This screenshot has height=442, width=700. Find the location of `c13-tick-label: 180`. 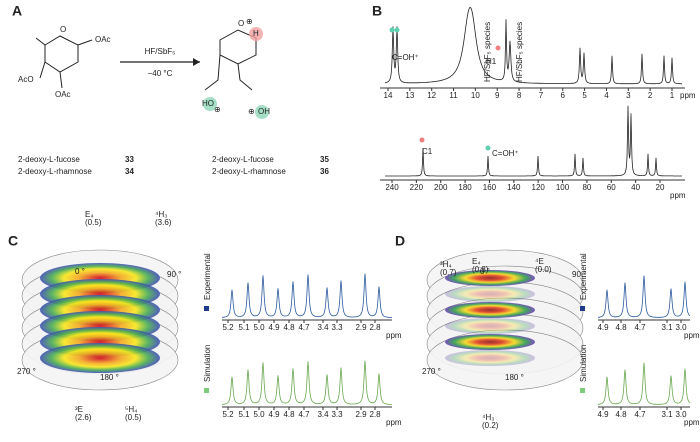

c13-tick-label: 180 is located at coordinates (465, 187).